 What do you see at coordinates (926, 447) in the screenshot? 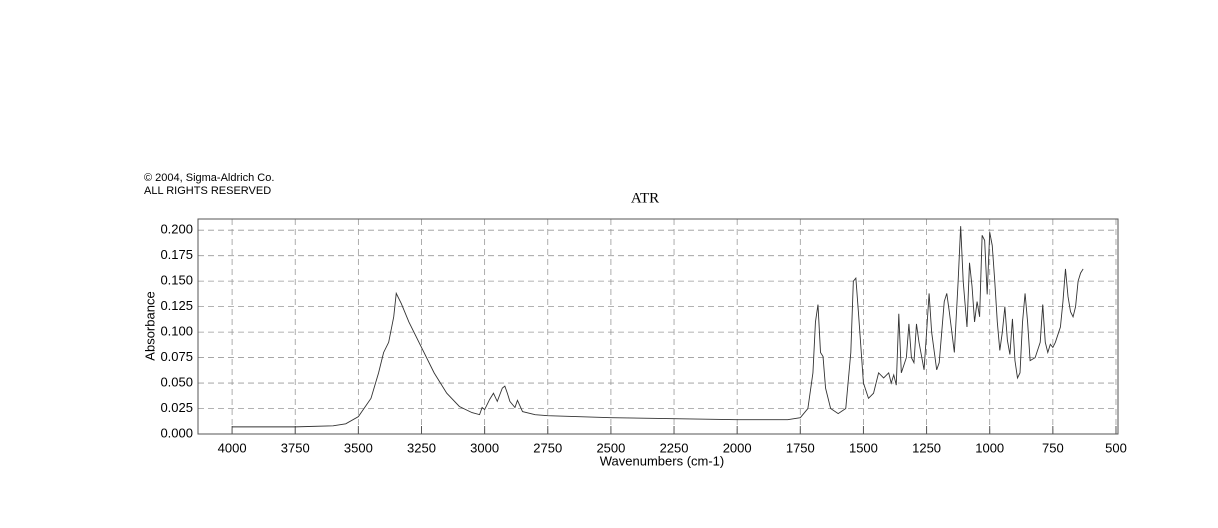
I see `x-tick-label: 1250` at bounding box center [926, 447].